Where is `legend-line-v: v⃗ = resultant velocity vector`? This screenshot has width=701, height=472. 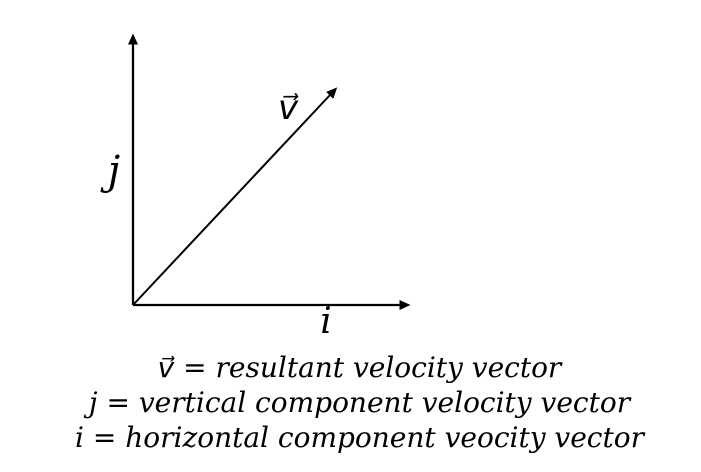 legend-line-v: v⃗ = resultant velocity vector is located at coordinates (359, 367).